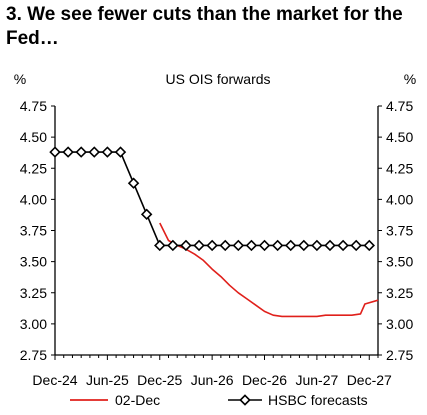  I want to click on x-tick-label: Jun-26, so click(212, 380).